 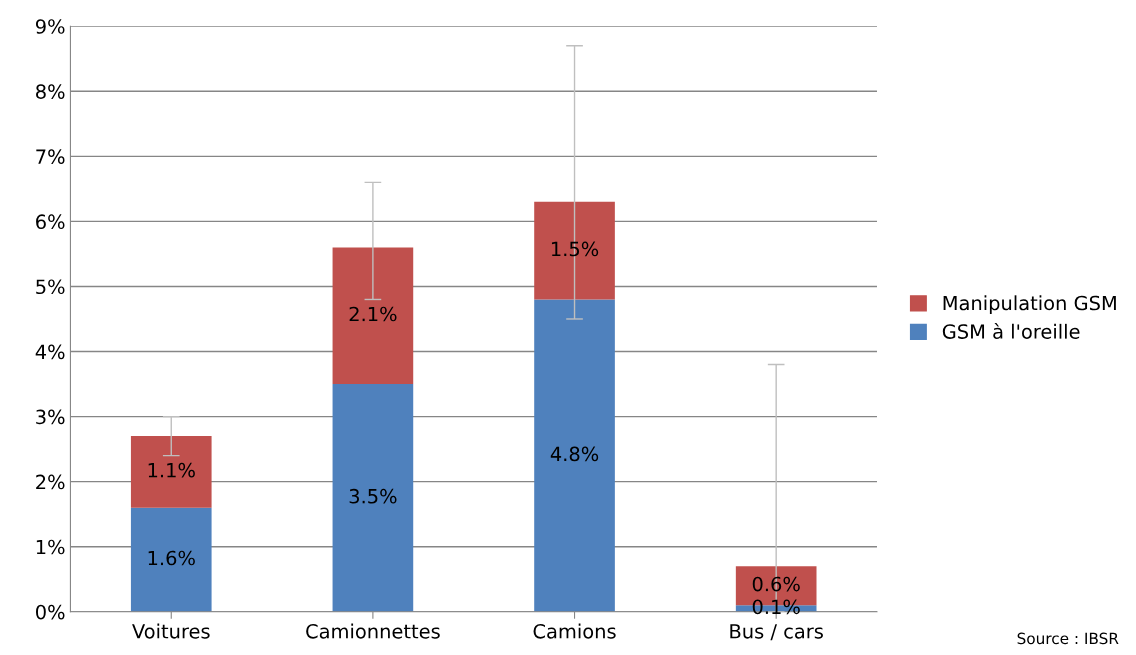 I want to click on y-tick-label: 4%, so click(x=50, y=352).